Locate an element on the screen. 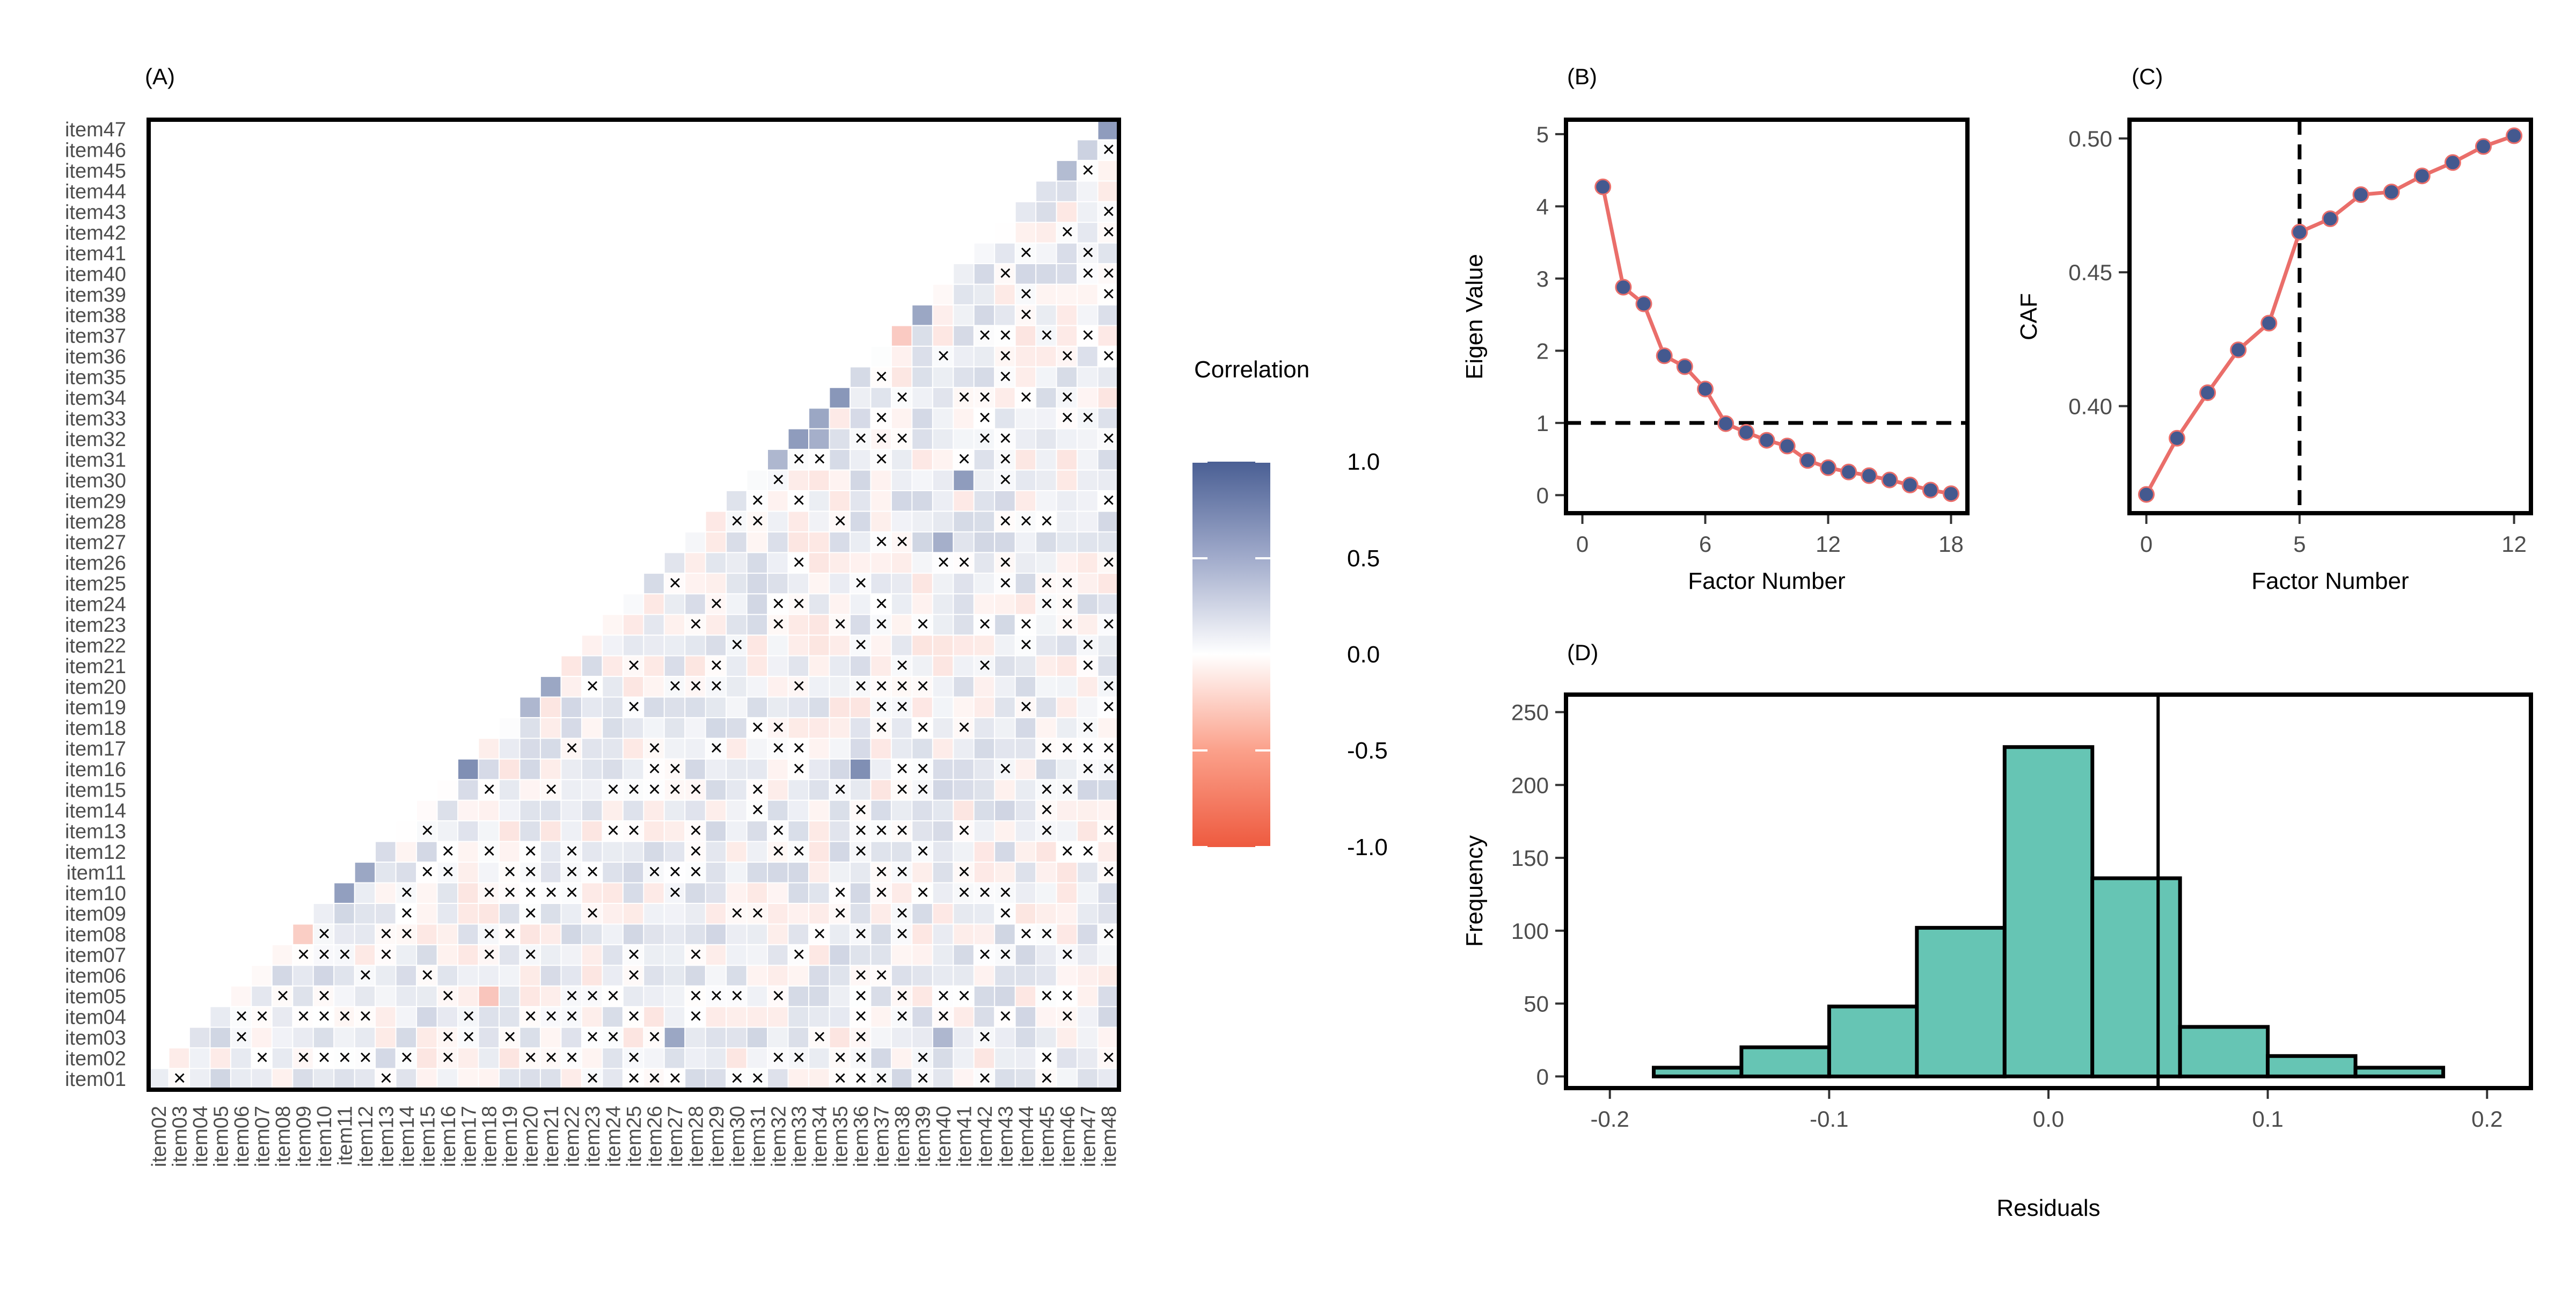  heatmap-row-label: item31 is located at coordinates (95, 460).